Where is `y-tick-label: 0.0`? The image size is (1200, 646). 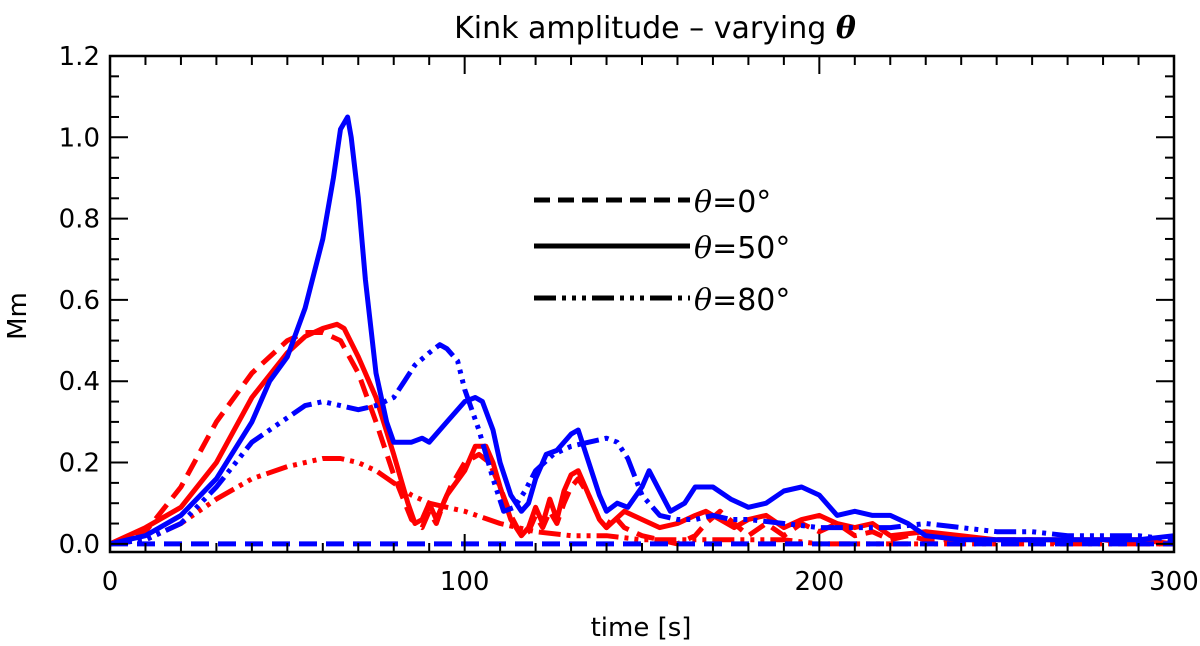
y-tick-label: 0.0 is located at coordinates (79, 545).